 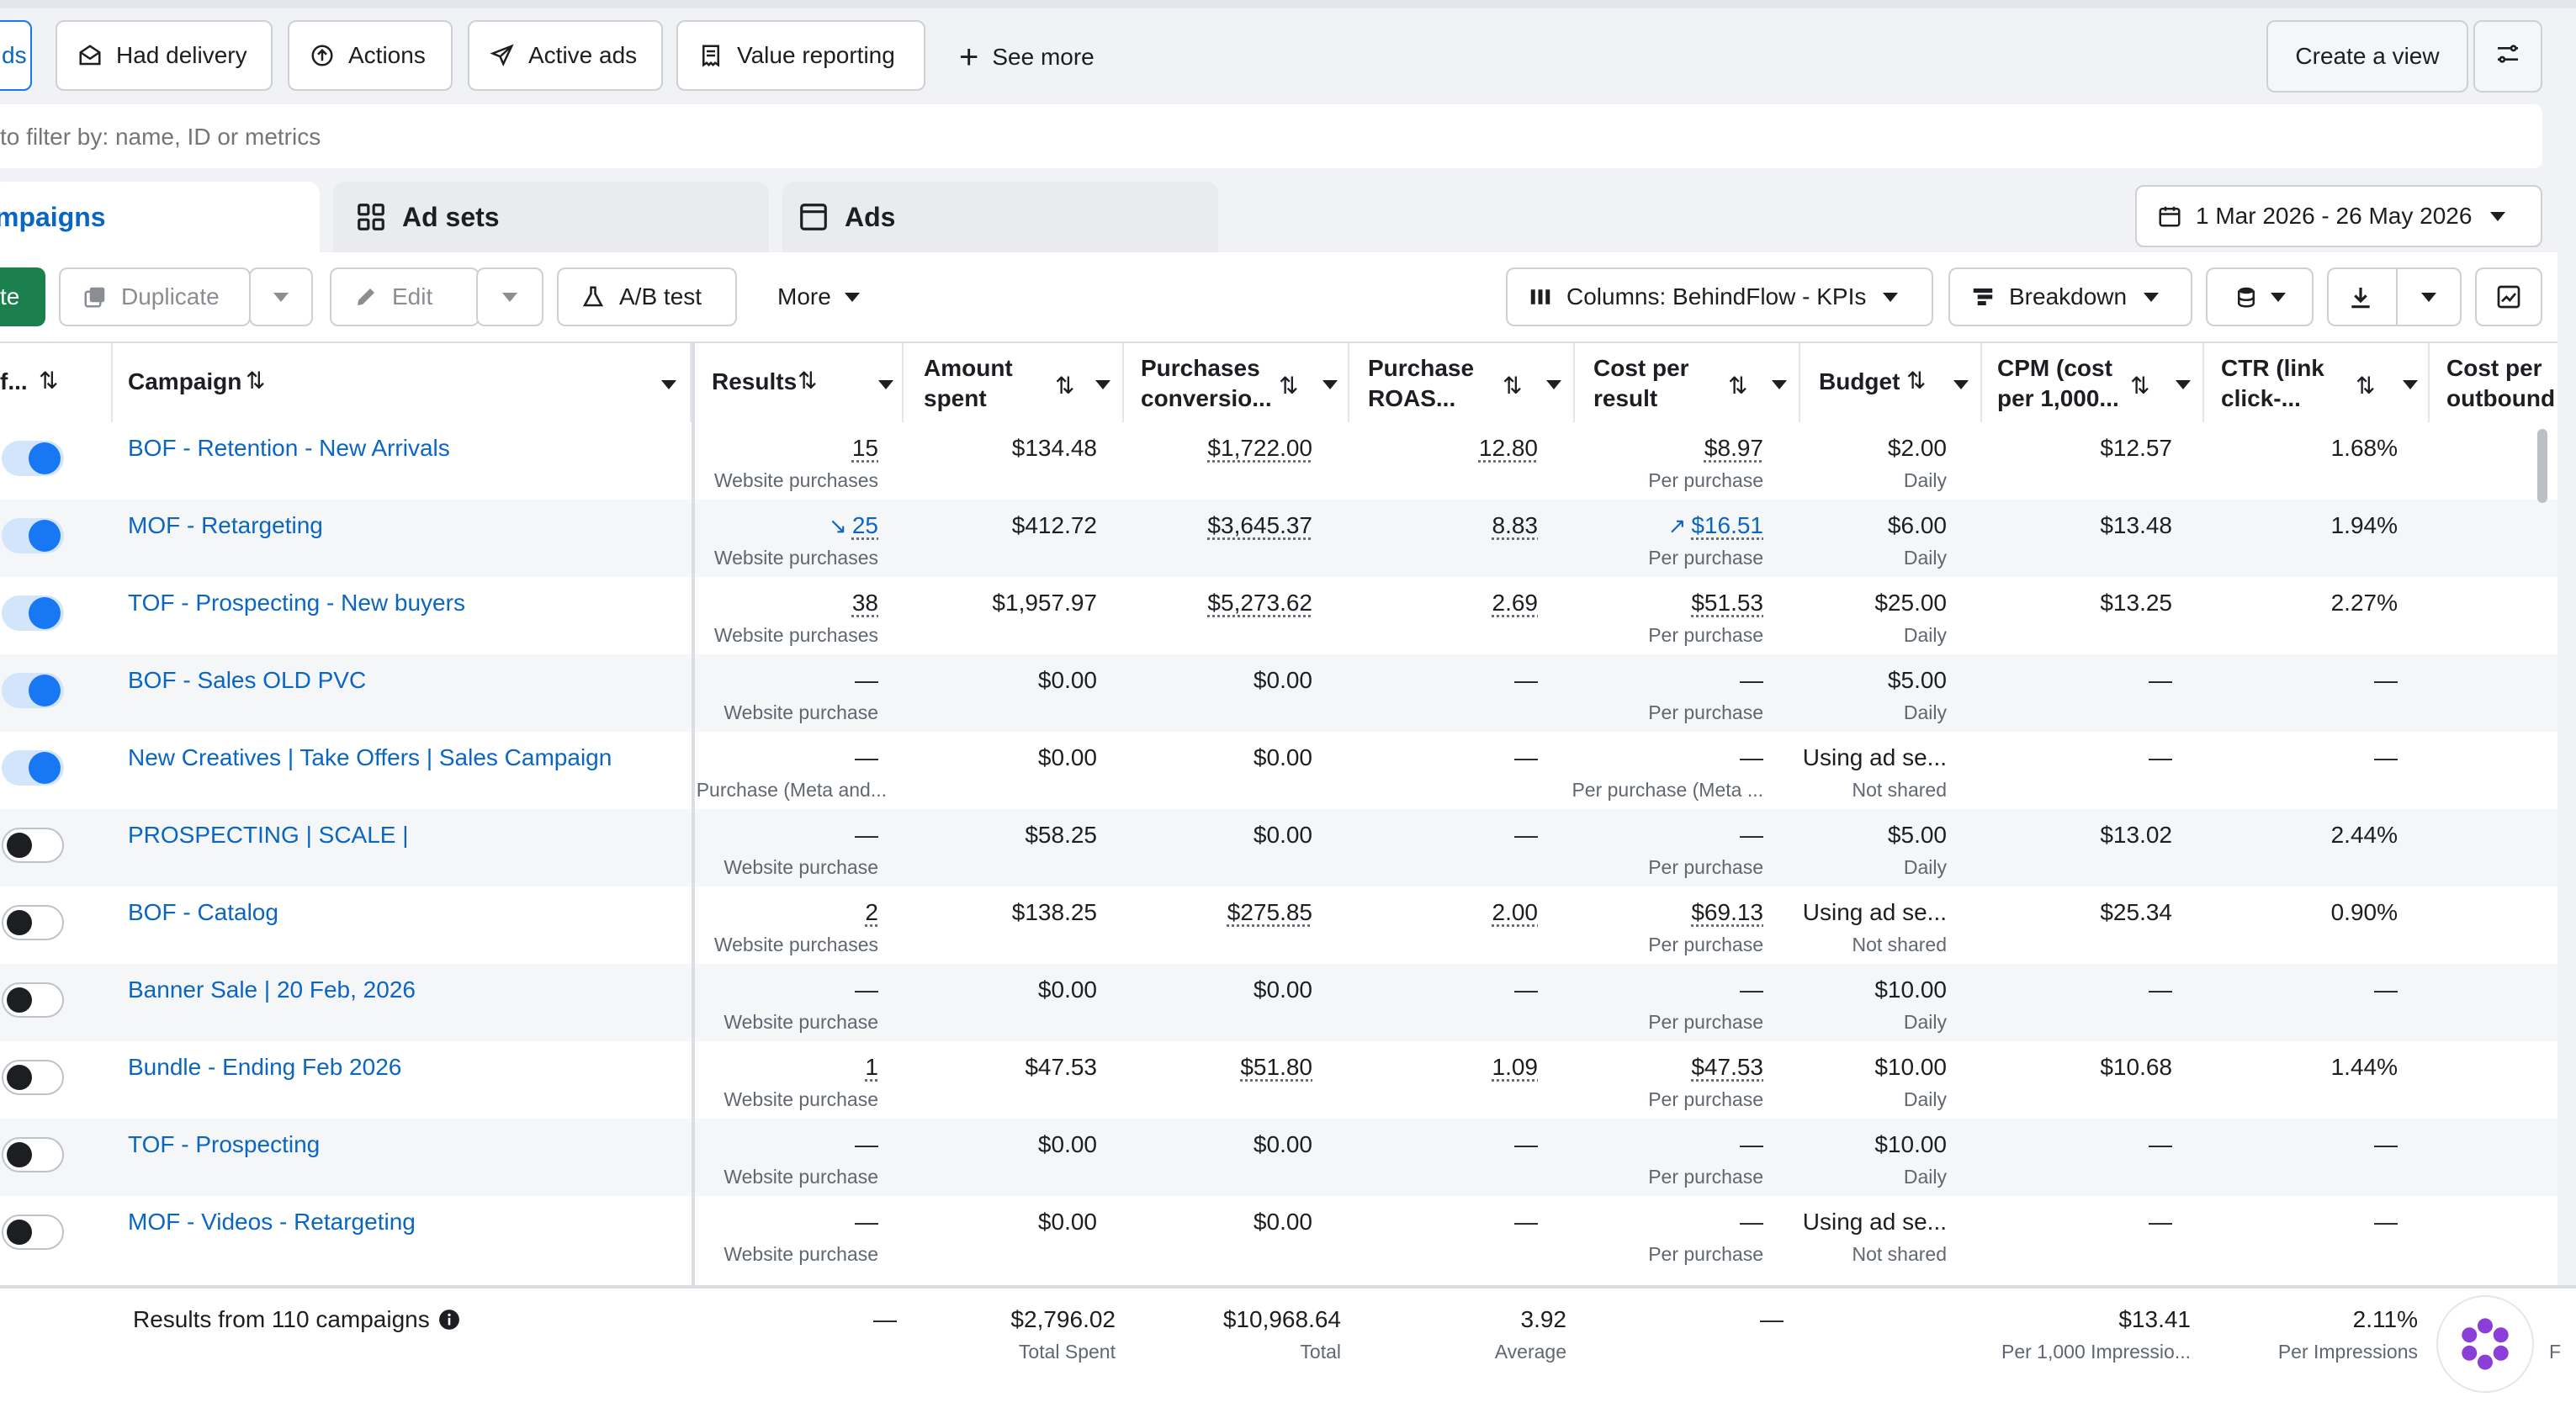 I want to click on results-value: 38, so click(x=865, y=603).